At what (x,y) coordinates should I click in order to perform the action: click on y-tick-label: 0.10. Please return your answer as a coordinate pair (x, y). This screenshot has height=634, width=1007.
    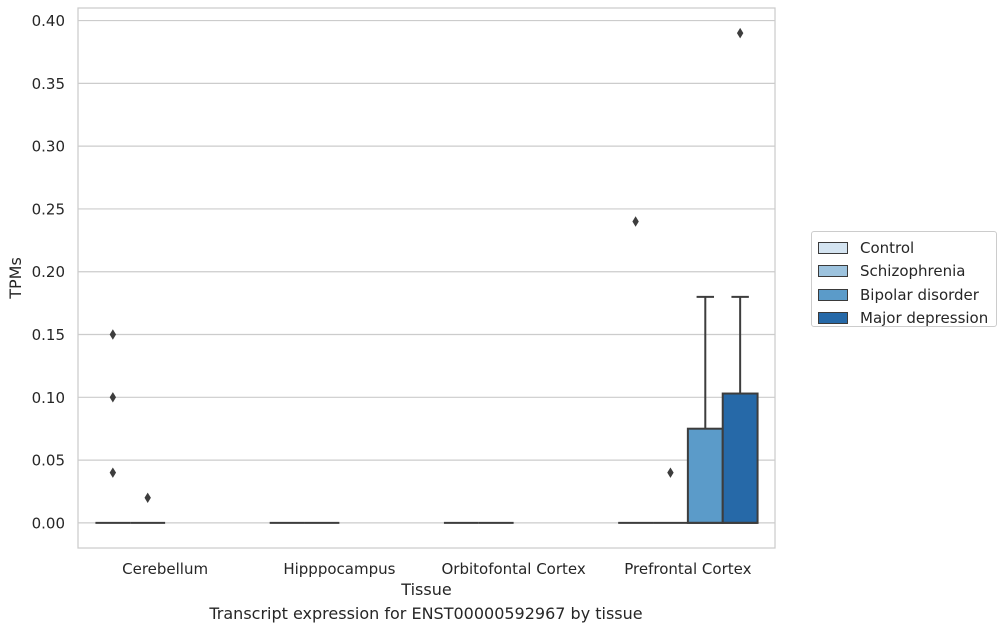
    Looking at the image, I should click on (48, 398).